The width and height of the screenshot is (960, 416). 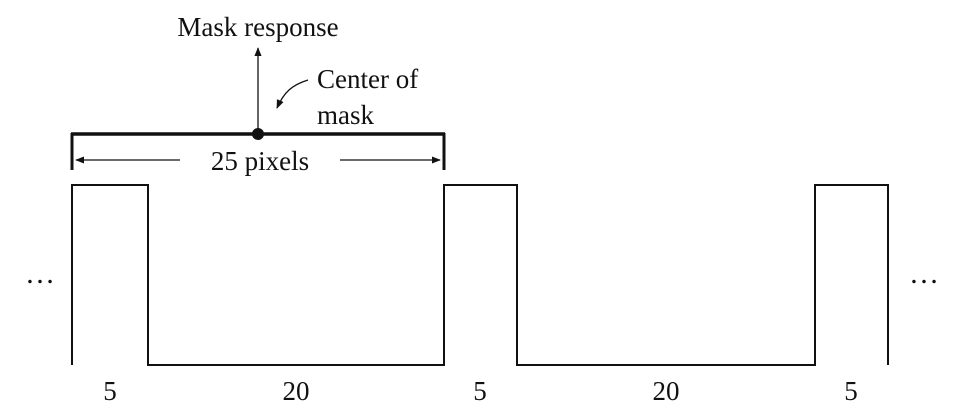 I want to click on width-label: 25 pixels, so click(x=260, y=161).